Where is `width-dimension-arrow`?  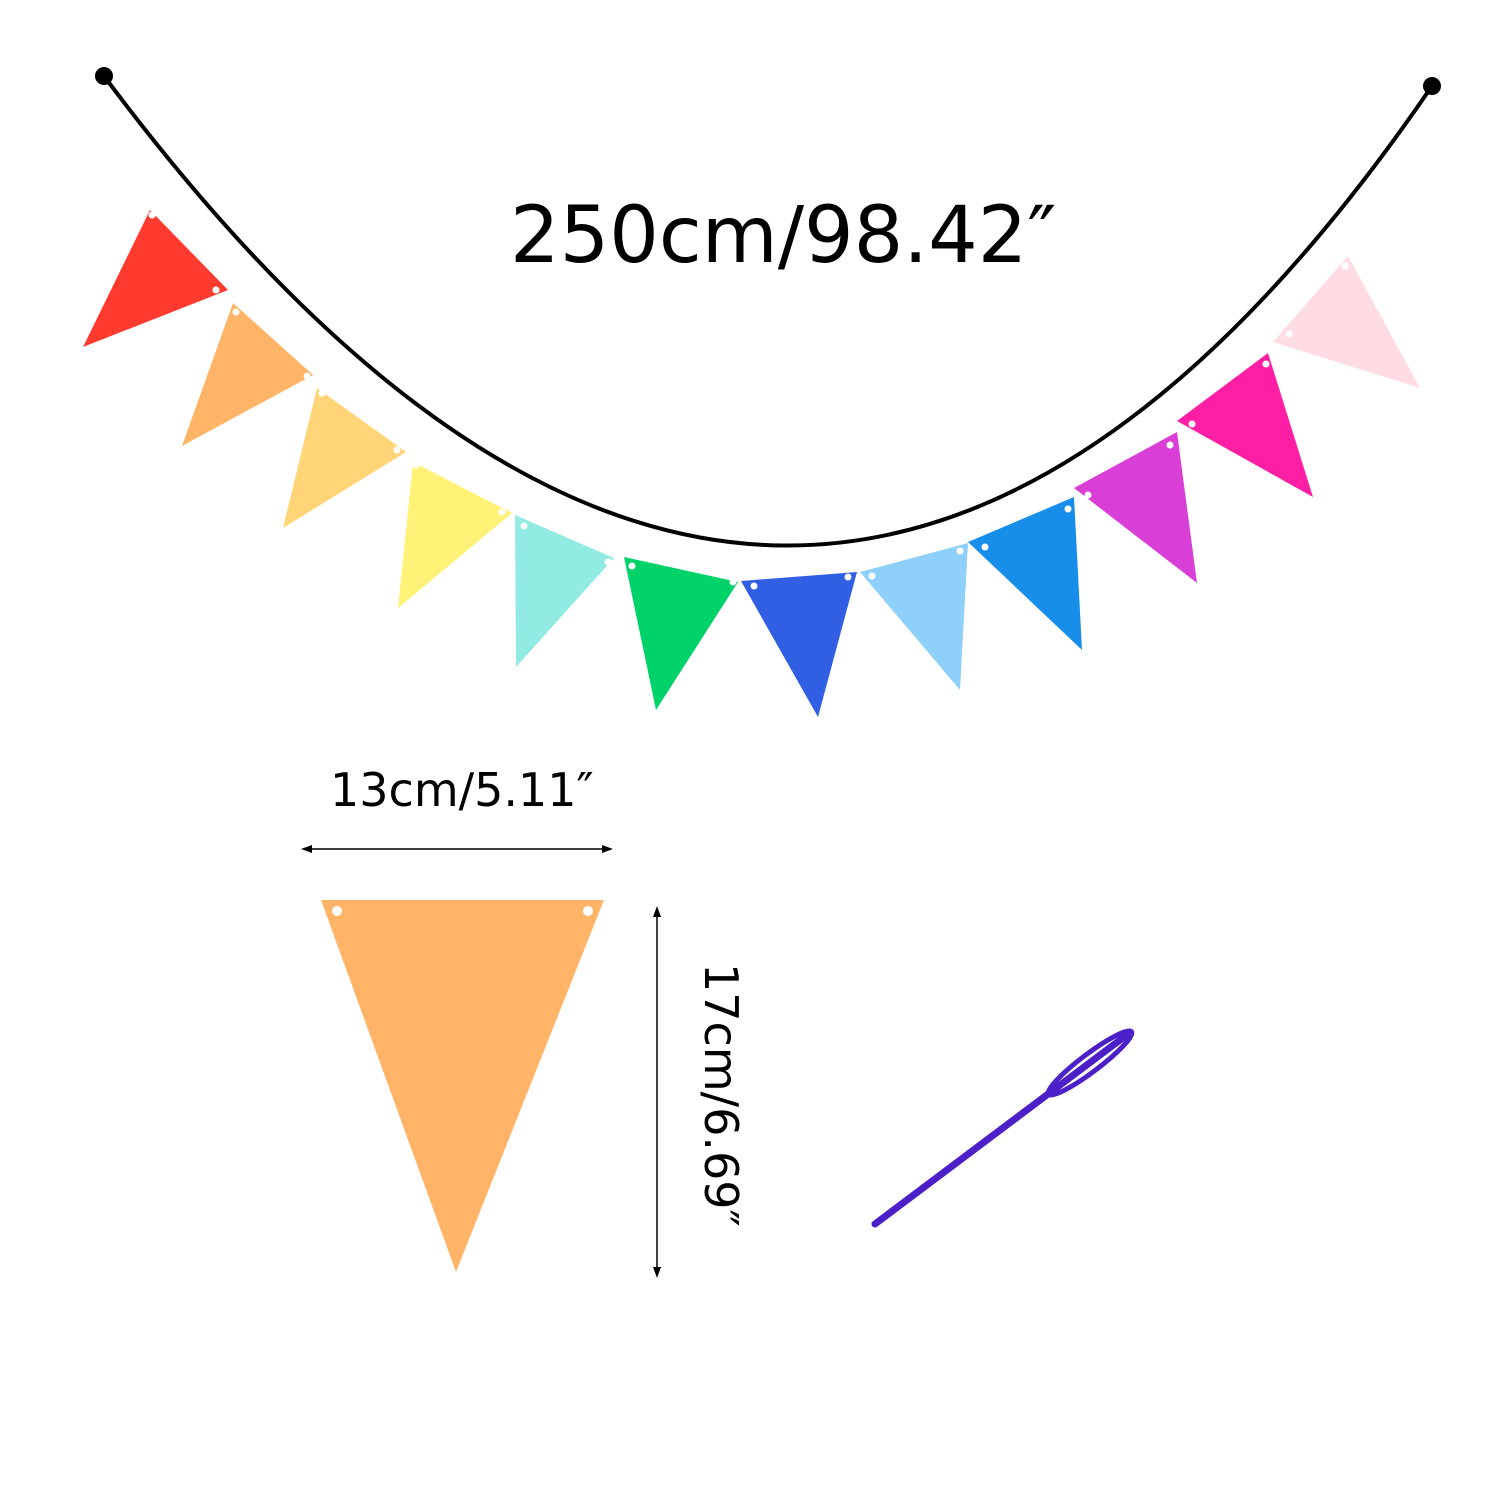 width-dimension-arrow is located at coordinates (457, 849).